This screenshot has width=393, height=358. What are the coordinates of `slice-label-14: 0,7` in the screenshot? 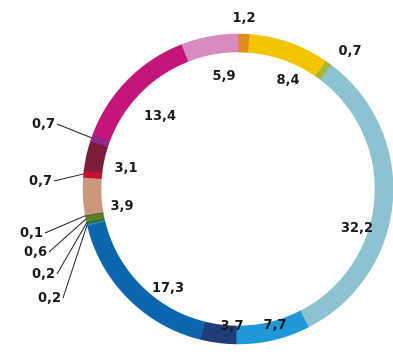 It's located at (43, 124).